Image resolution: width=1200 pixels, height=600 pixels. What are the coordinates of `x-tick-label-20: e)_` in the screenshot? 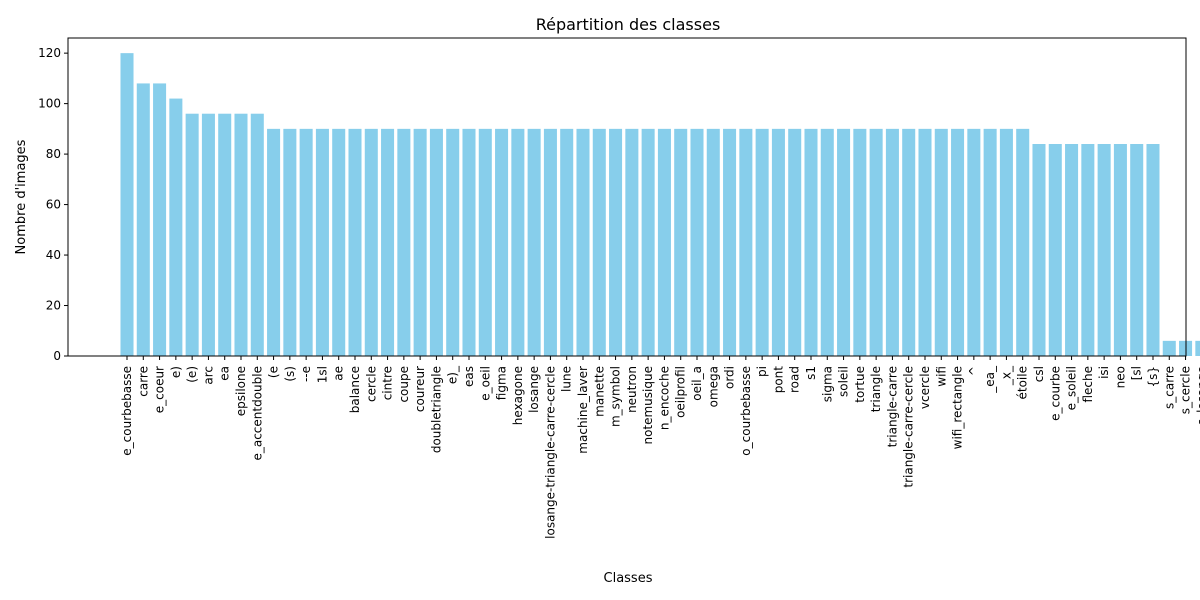 It's located at (453, 374).